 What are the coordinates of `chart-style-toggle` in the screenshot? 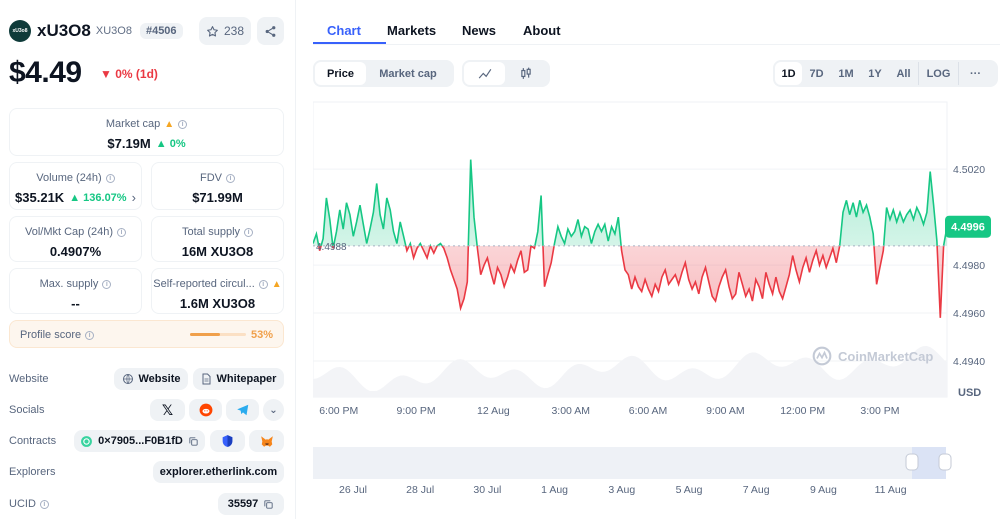 It's located at (506, 73).